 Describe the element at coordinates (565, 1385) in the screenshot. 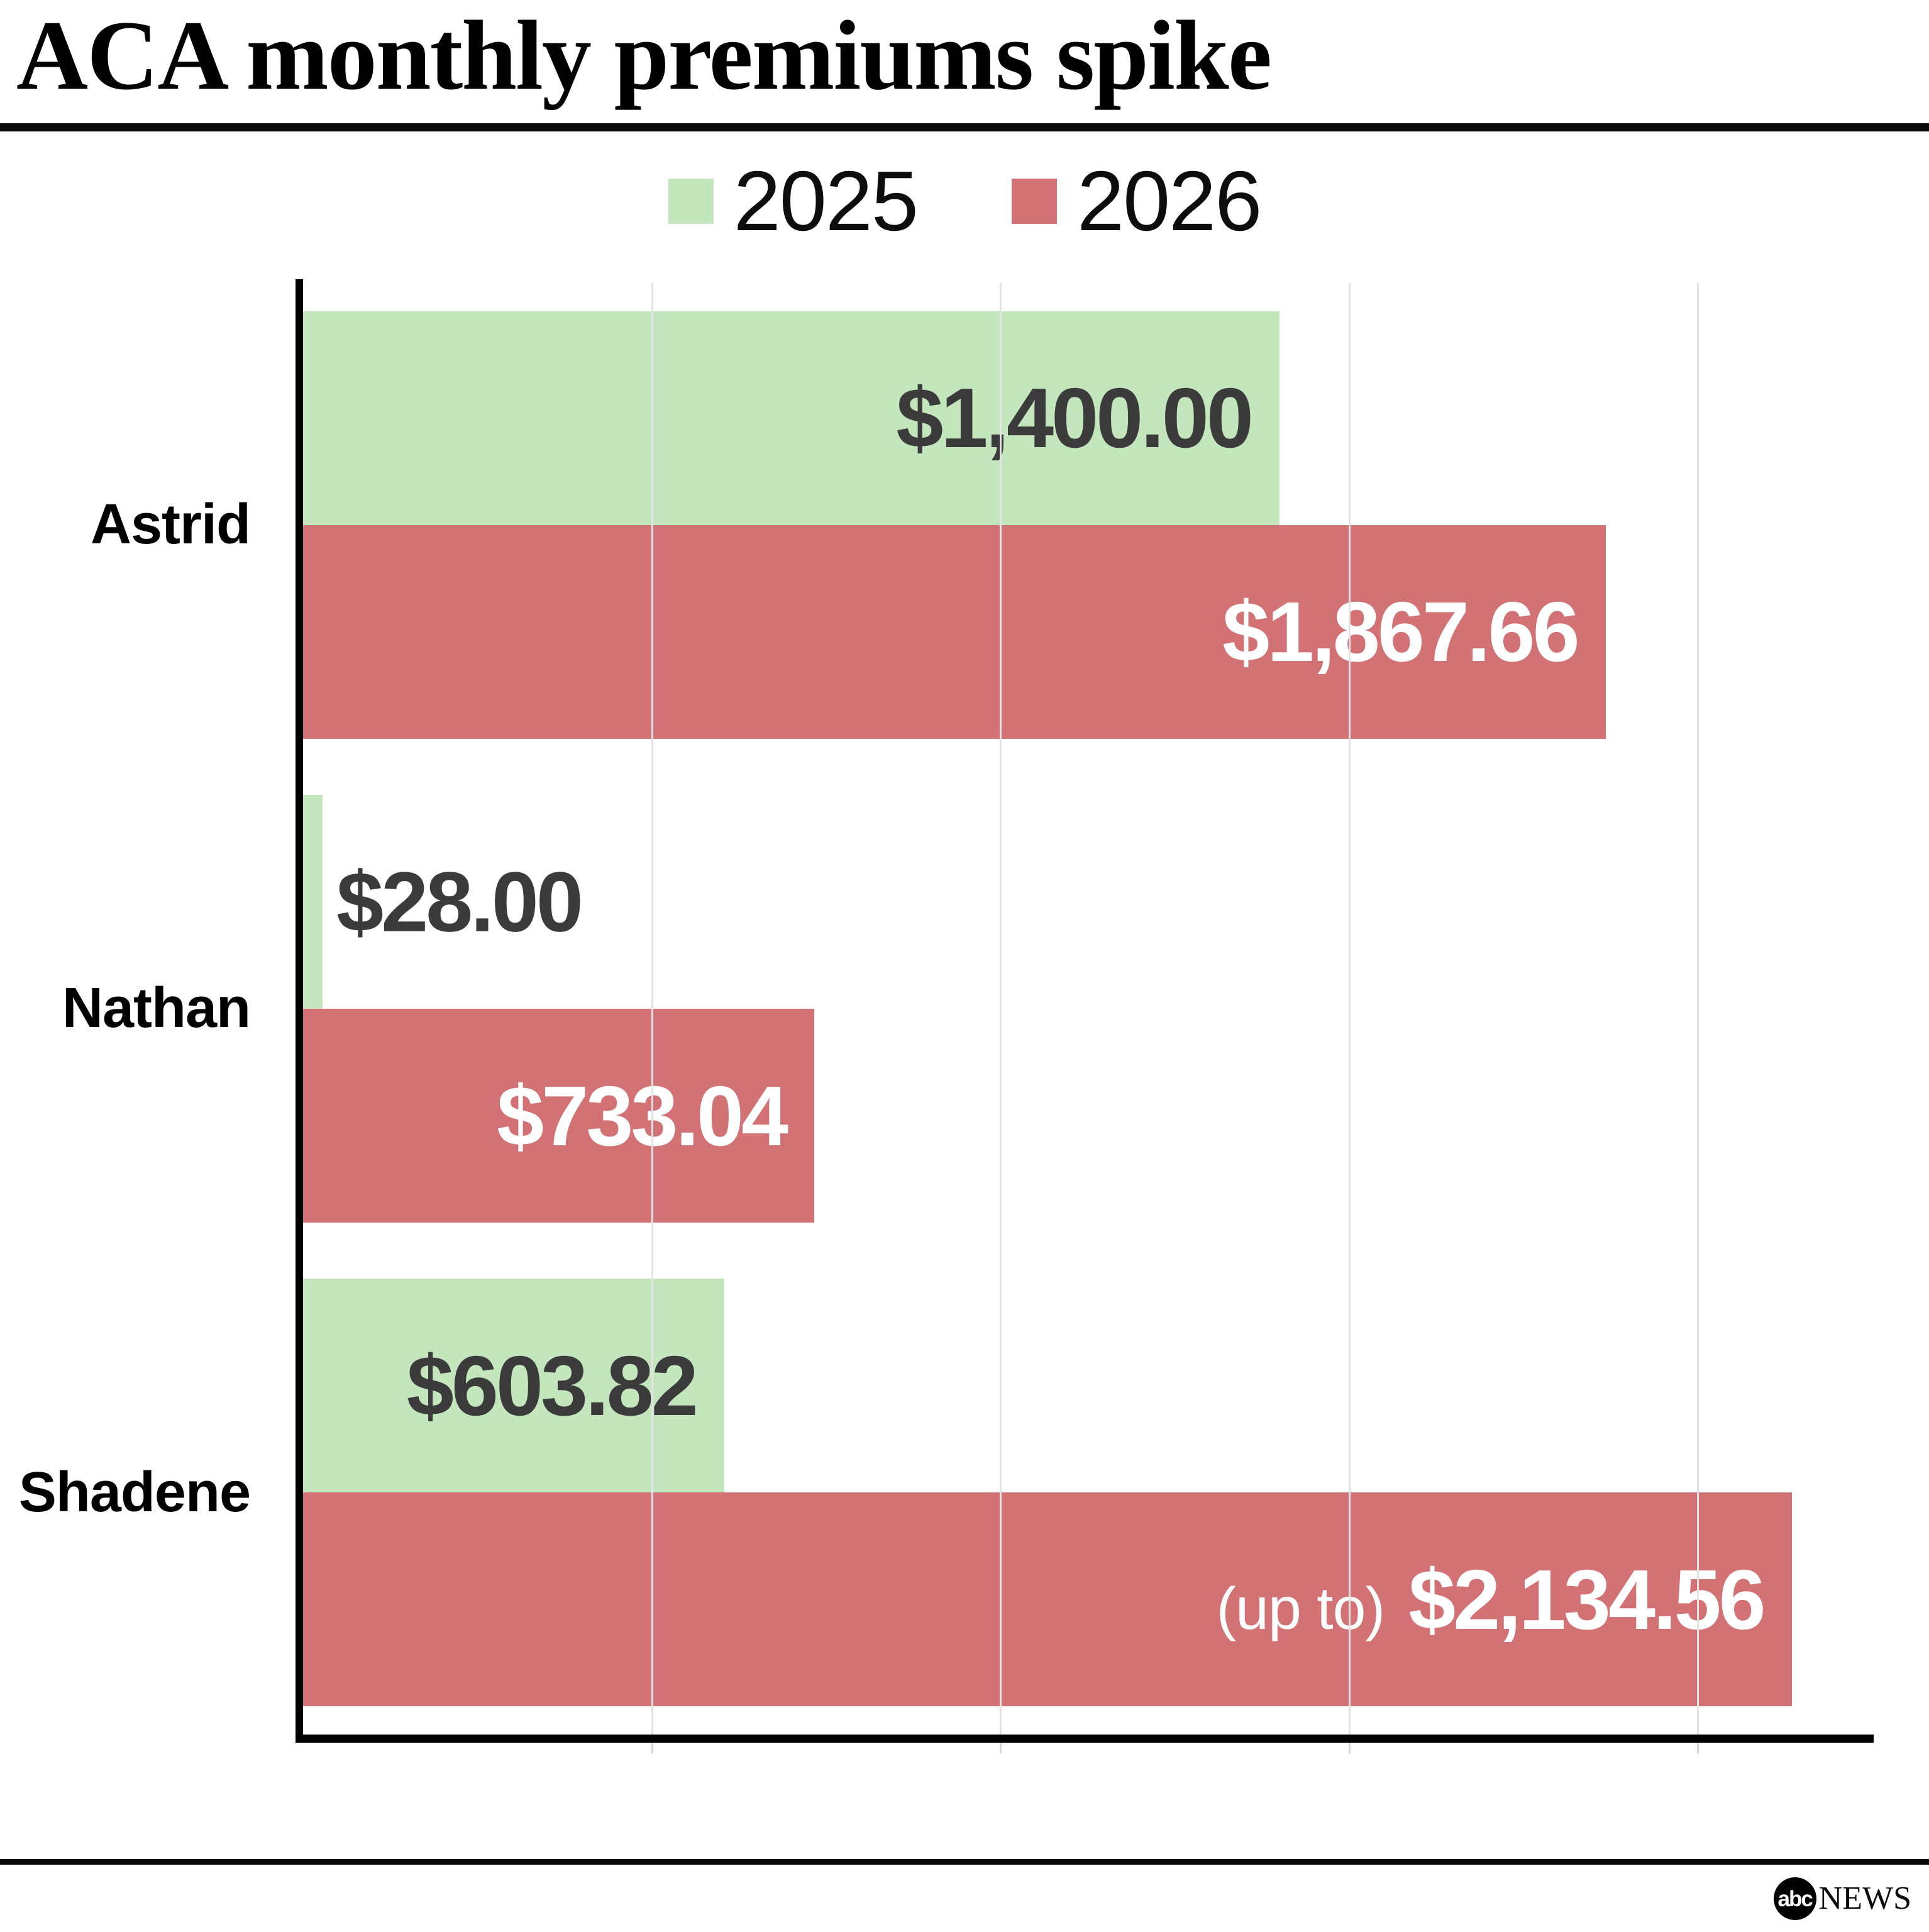

I see `bar-value-label: $603.82` at that location.